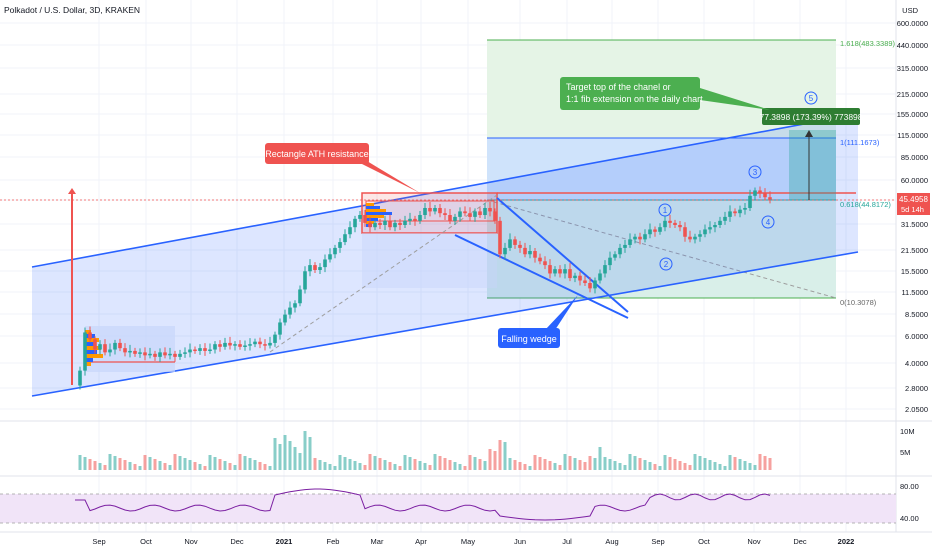 The height and width of the screenshot is (550, 932). I want to click on callout-rect-ath-text: Rectangle ATH resistance, so click(316, 154).